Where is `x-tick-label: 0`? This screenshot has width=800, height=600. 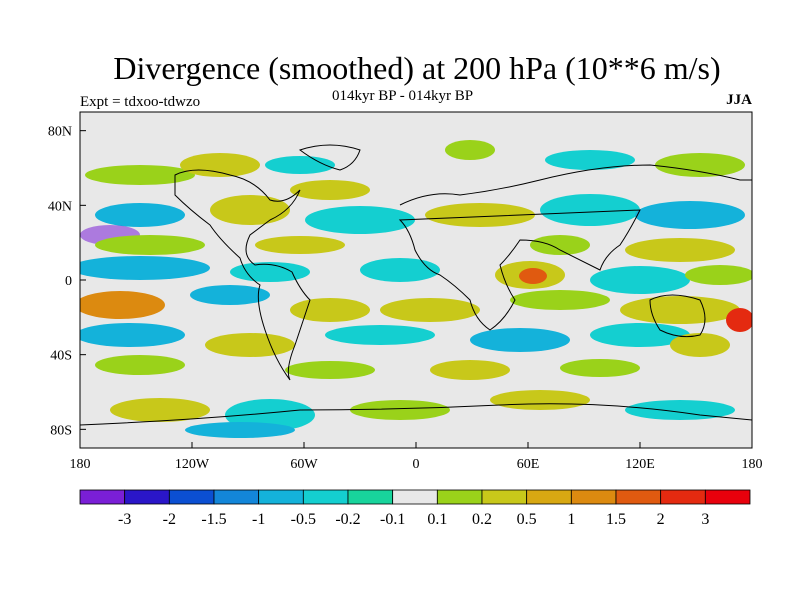 x-tick-label: 0 is located at coordinates (416, 464).